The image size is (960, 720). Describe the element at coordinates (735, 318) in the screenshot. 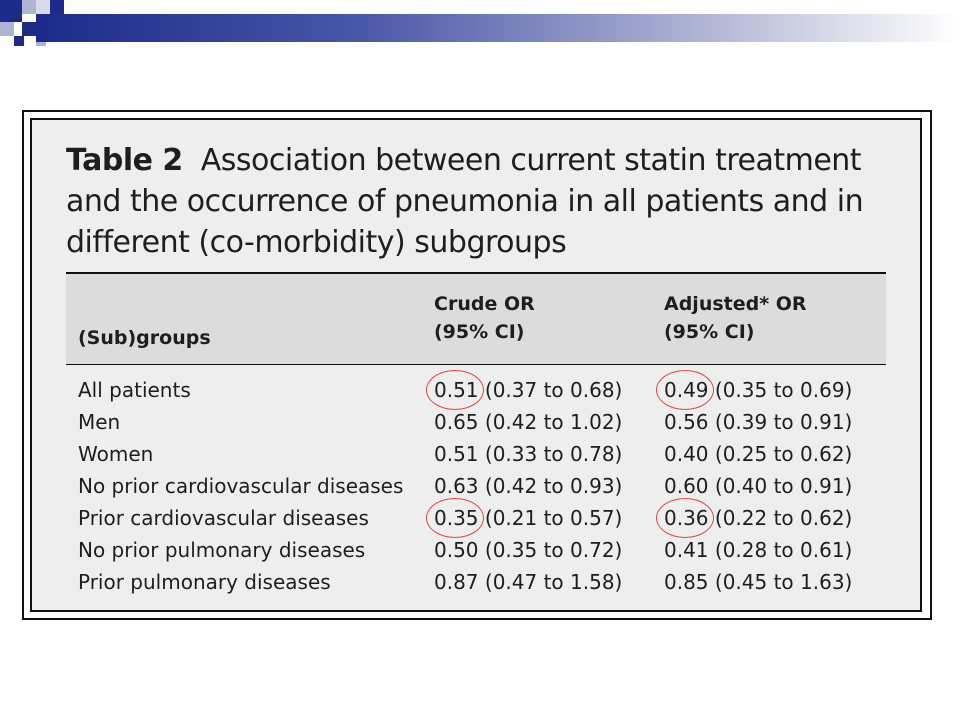

I see `header-adjusted-or: Adjusted* OR (95% CI)` at that location.